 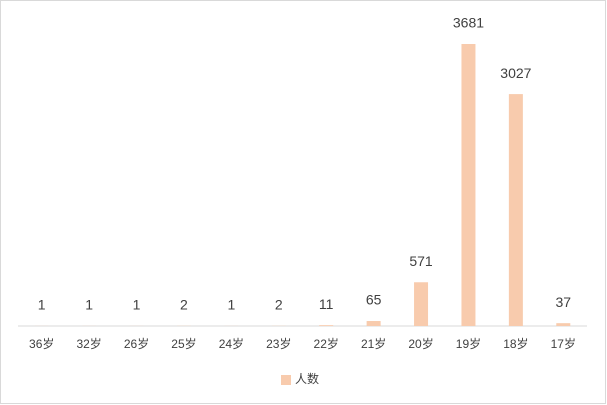 What do you see at coordinates (307, 378) in the screenshot?
I see `legend-label: 人数` at bounding box center [307, 378].